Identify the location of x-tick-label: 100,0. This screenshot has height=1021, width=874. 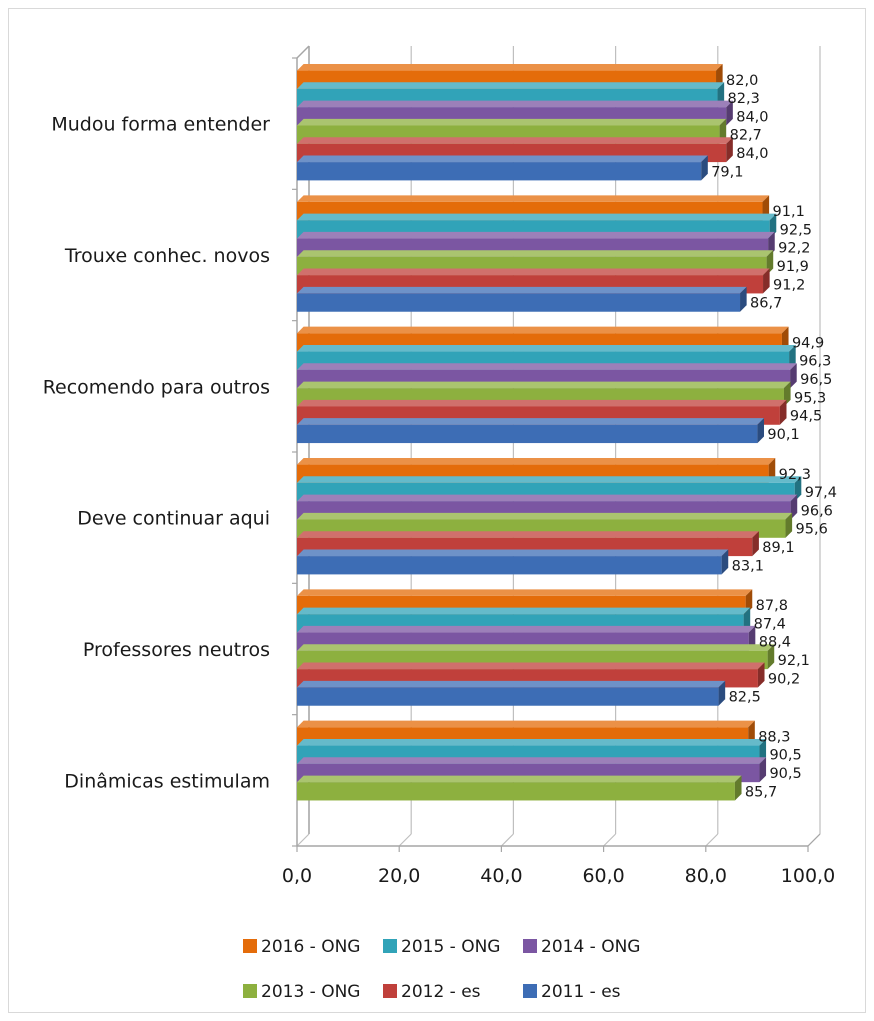
(808, 876).